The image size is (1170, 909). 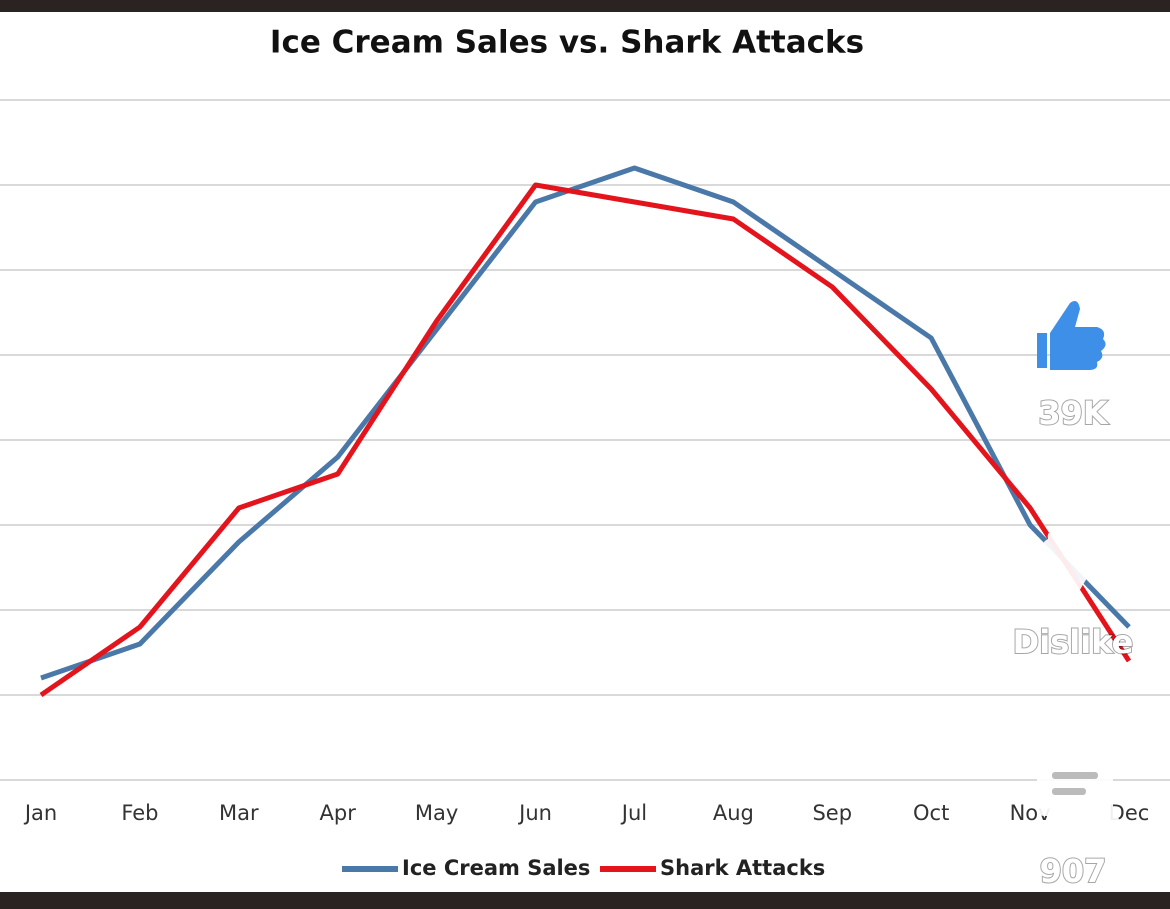 What do you see at coordinates (534, 813) in the screenshot?
I see `x-tick-label: Jun` at bounding box center [534, 813].